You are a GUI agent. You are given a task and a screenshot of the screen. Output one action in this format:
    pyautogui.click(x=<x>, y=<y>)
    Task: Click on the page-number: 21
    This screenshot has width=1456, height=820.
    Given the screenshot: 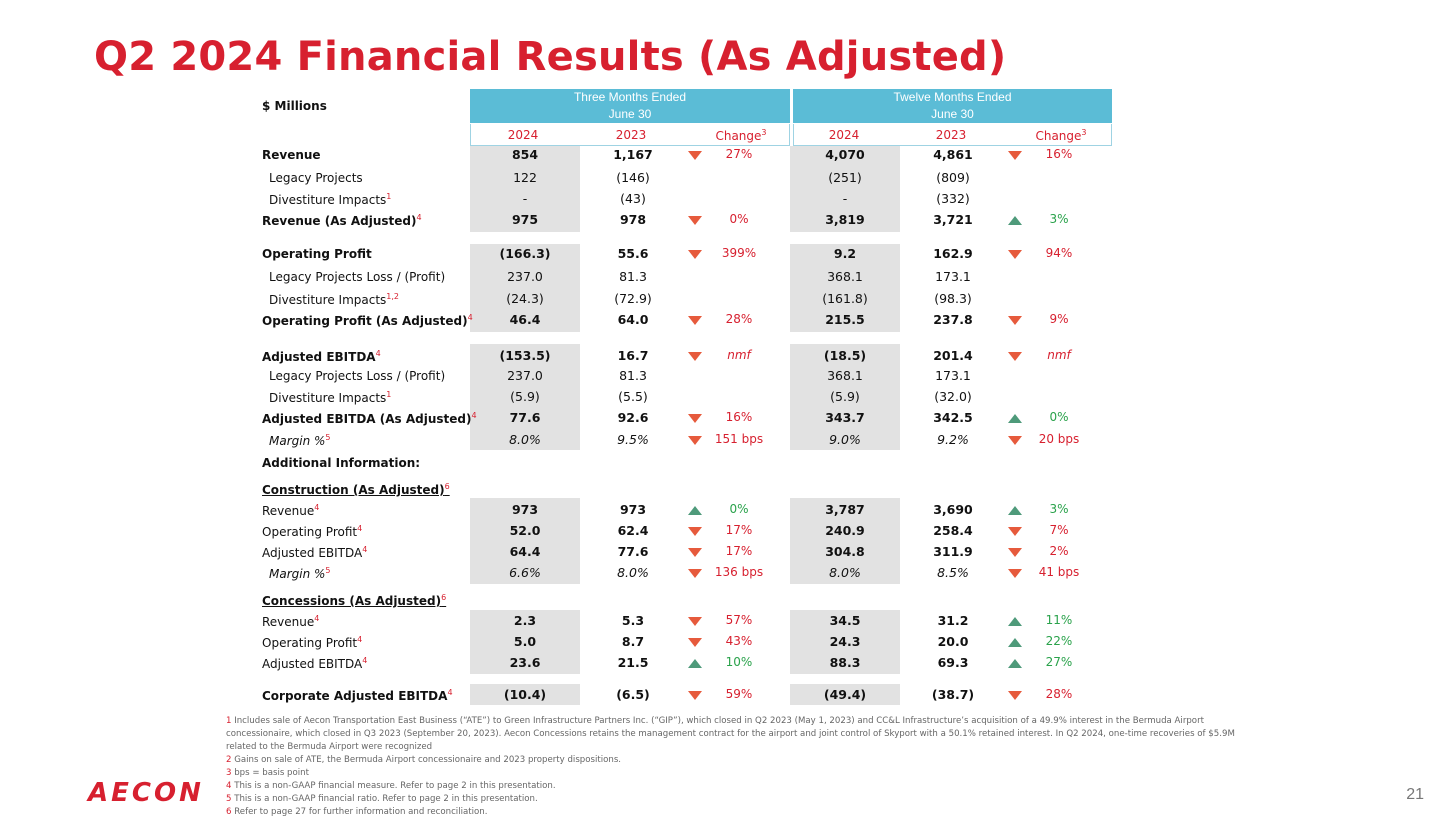 What is the action you would take?
    pyautogui.click(x=1415, y=794)
    